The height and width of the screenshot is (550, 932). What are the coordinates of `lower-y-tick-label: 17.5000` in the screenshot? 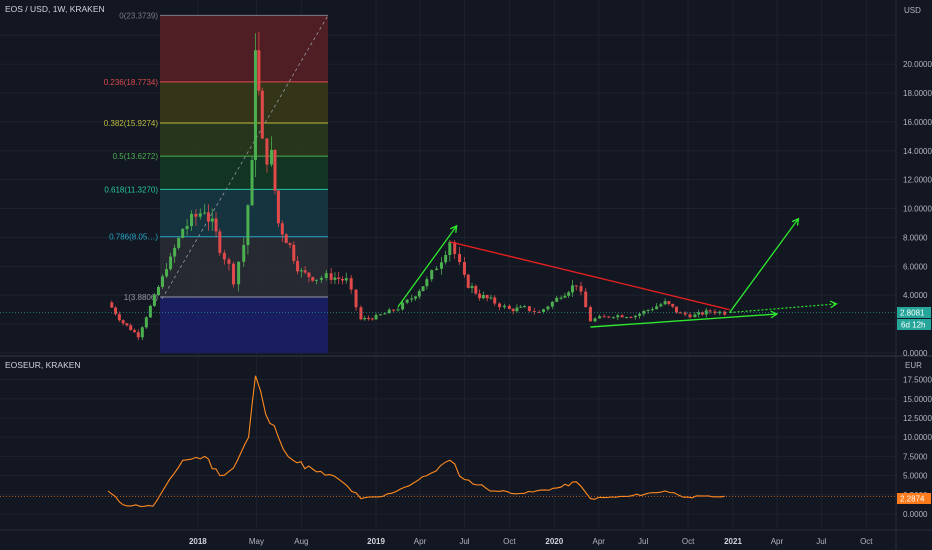 It's located at (917, 380).